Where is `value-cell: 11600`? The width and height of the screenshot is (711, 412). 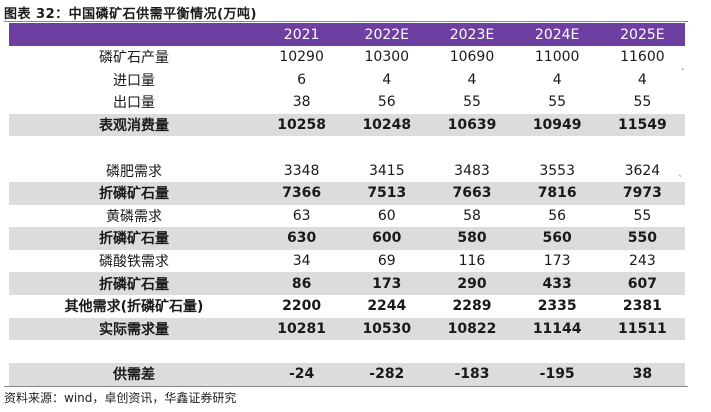 value-cell: 11600 is located at coordinates (642, 57).